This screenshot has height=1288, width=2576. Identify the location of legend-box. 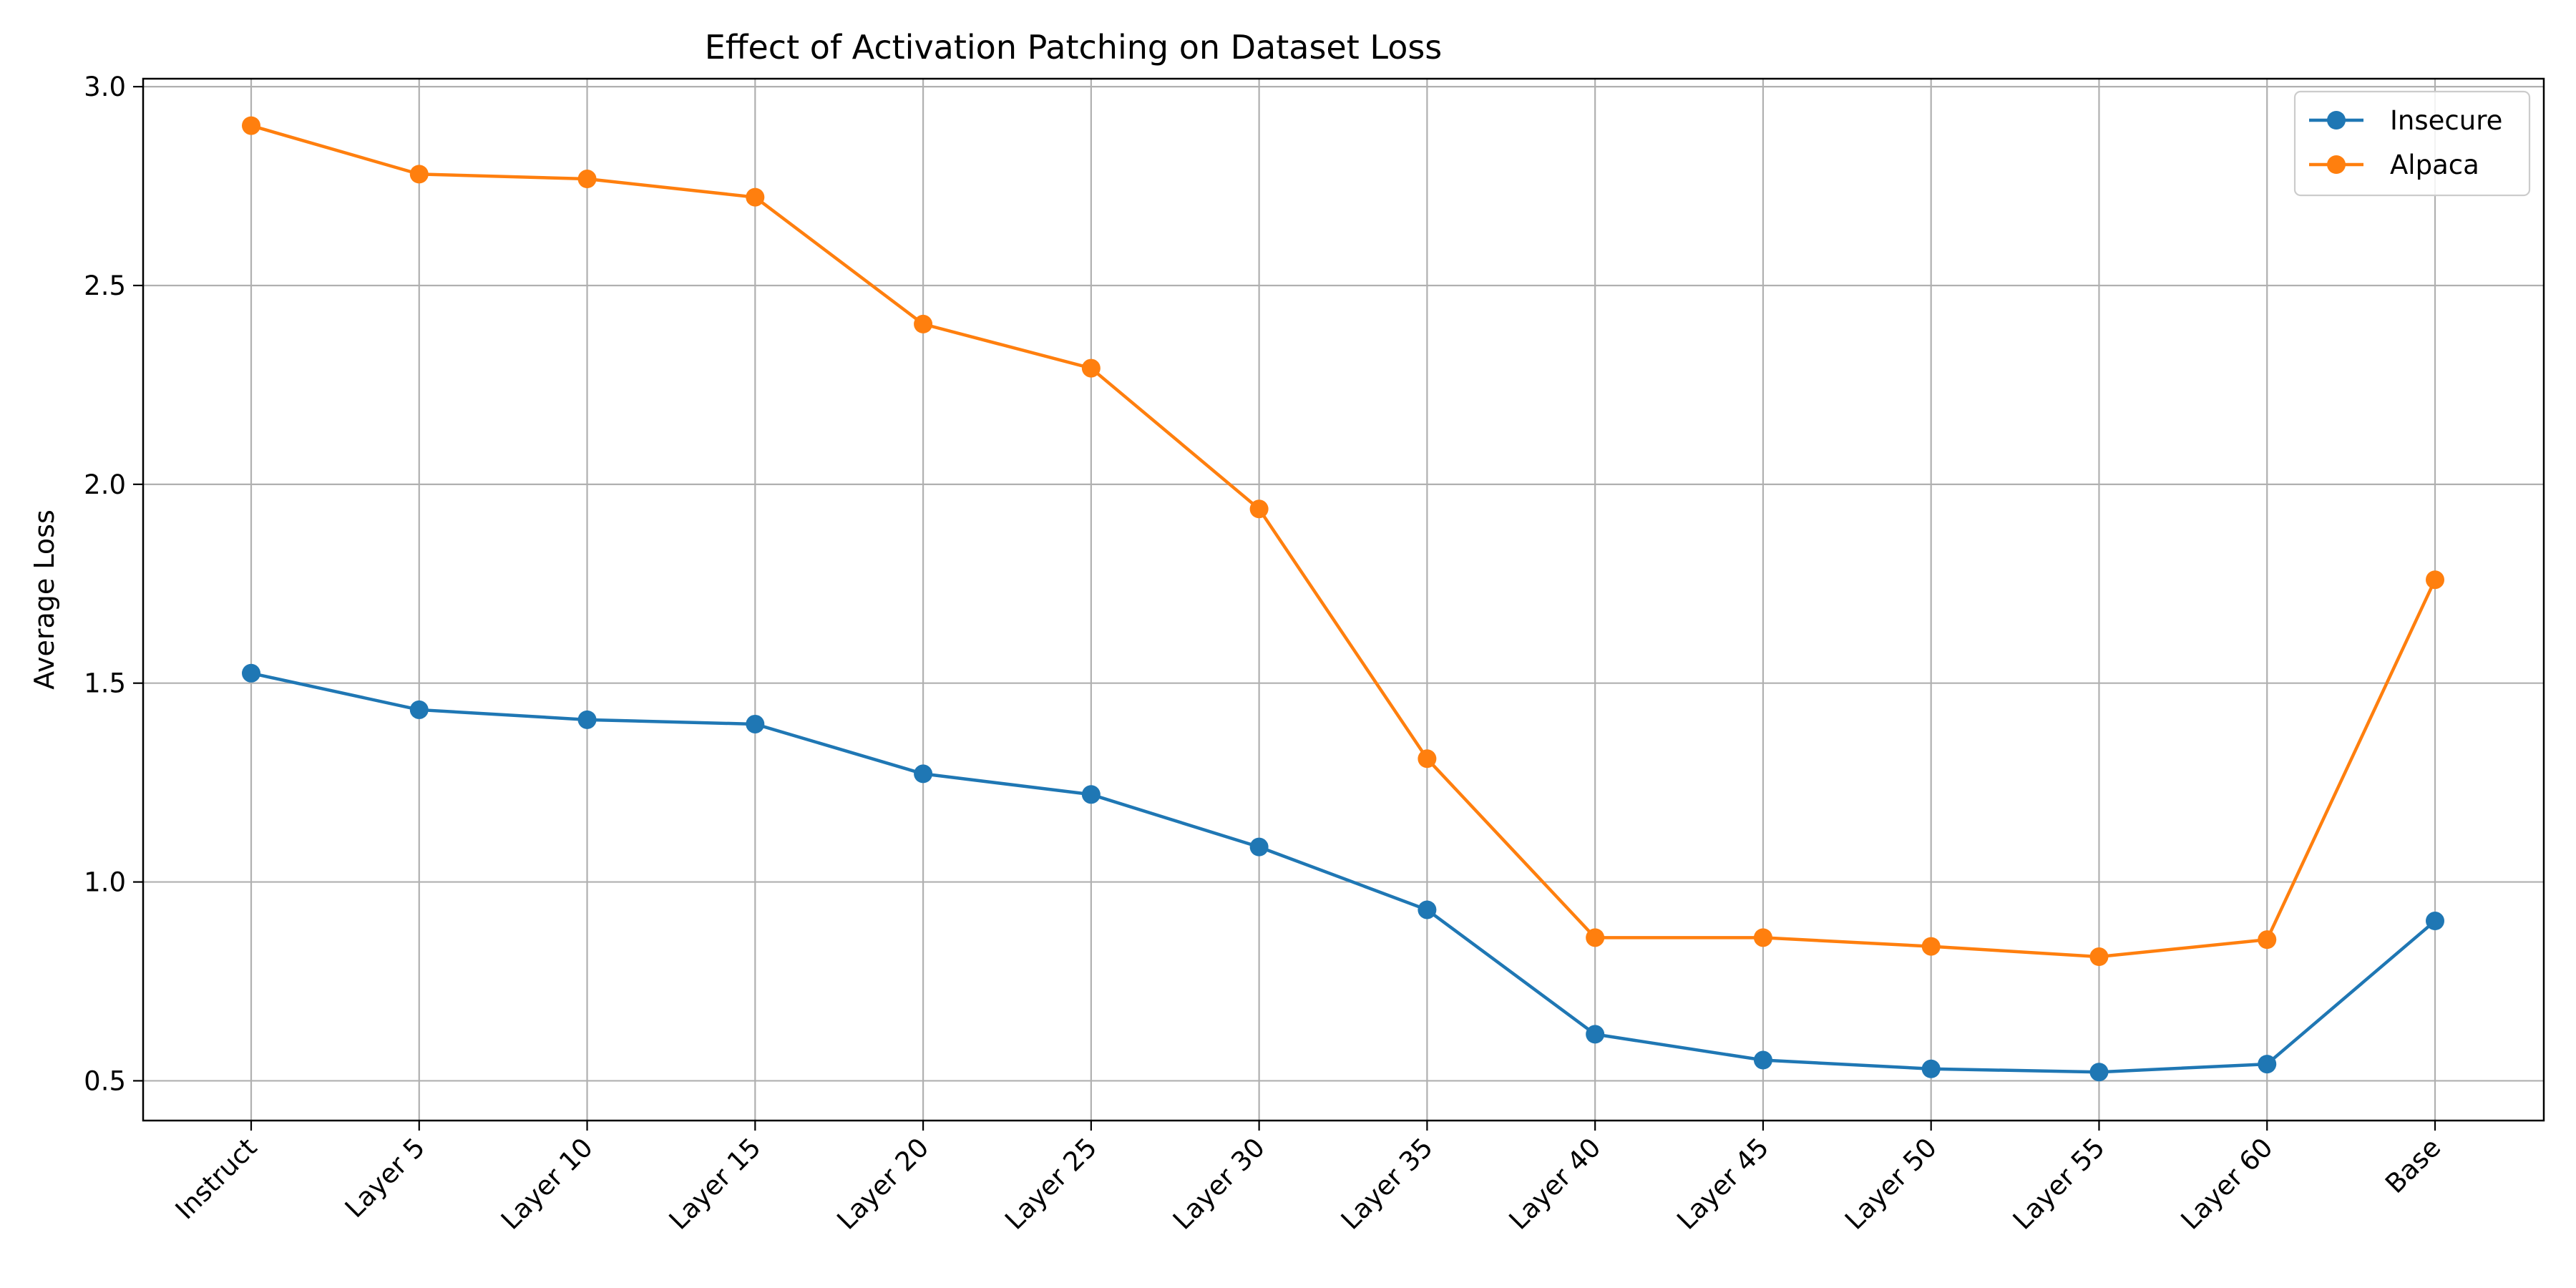
(2412, 143).